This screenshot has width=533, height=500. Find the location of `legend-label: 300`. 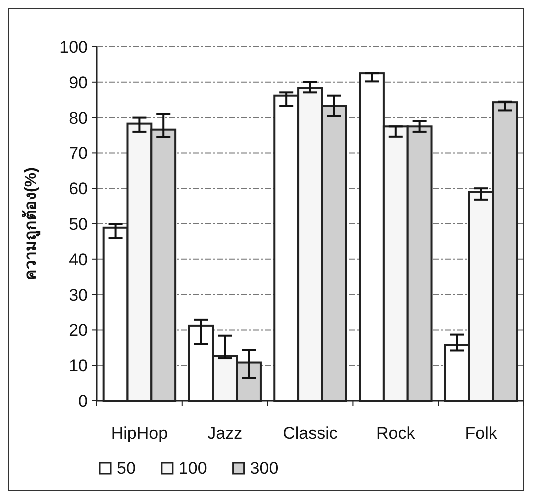

legend-label: 300 is located at coordinates (264, 468).